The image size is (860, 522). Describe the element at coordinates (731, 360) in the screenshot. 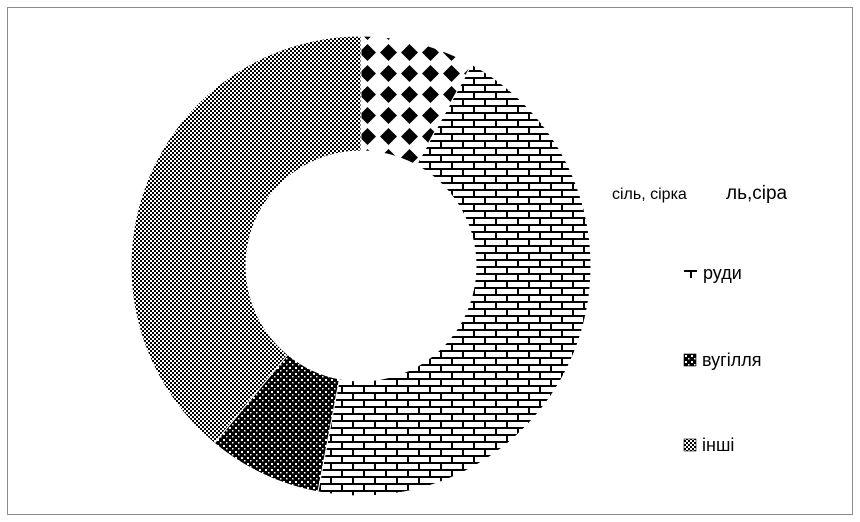

I see `legend-label-3: вугілля` at that location.